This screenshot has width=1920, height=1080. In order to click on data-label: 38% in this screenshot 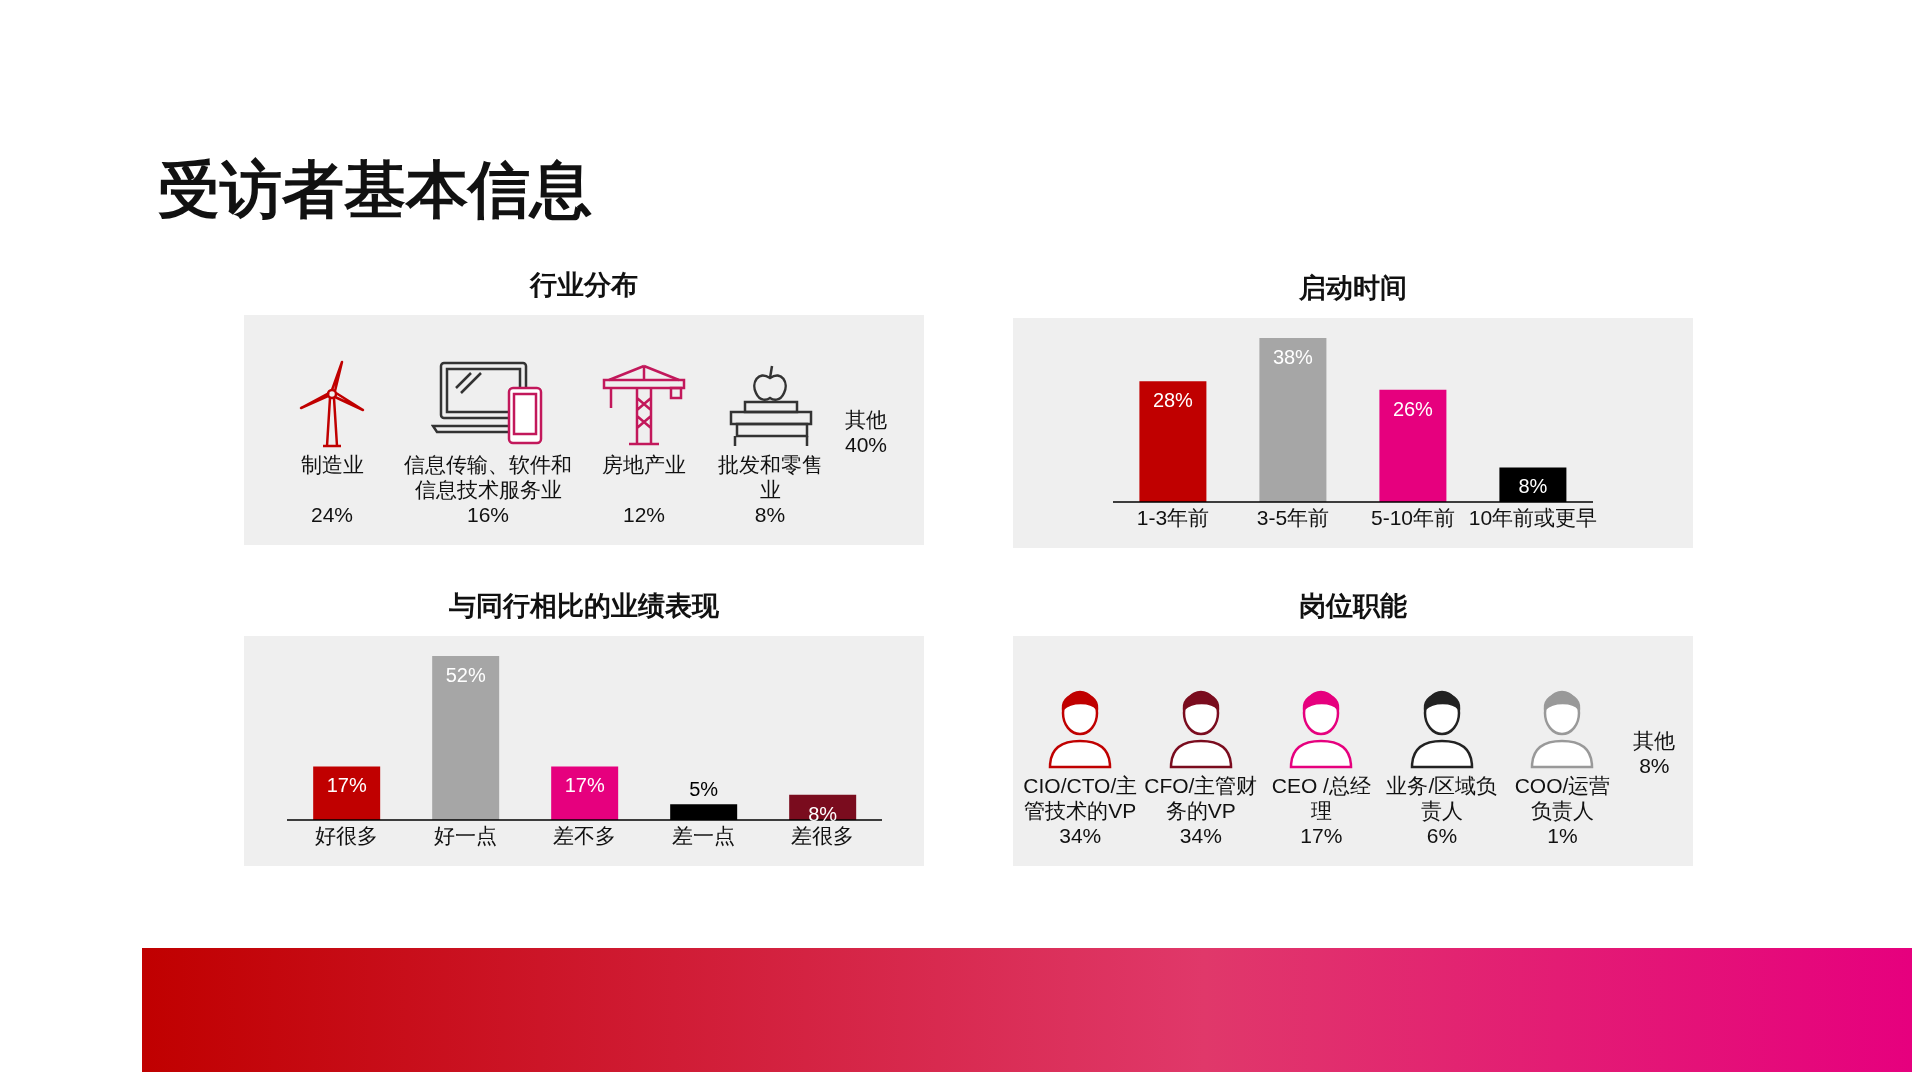, I will do `click(1293, 357)`.